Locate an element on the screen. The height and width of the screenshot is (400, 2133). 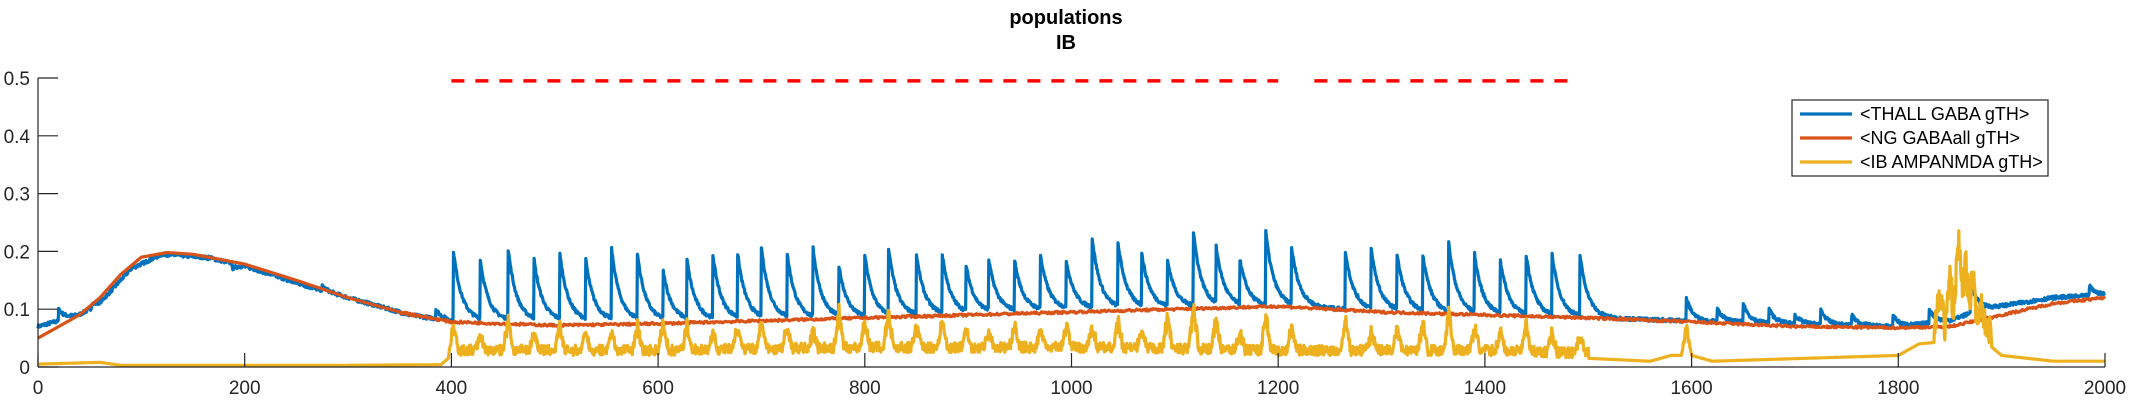
x-tick-label-400: 400 is located at coordinates (452, 388).